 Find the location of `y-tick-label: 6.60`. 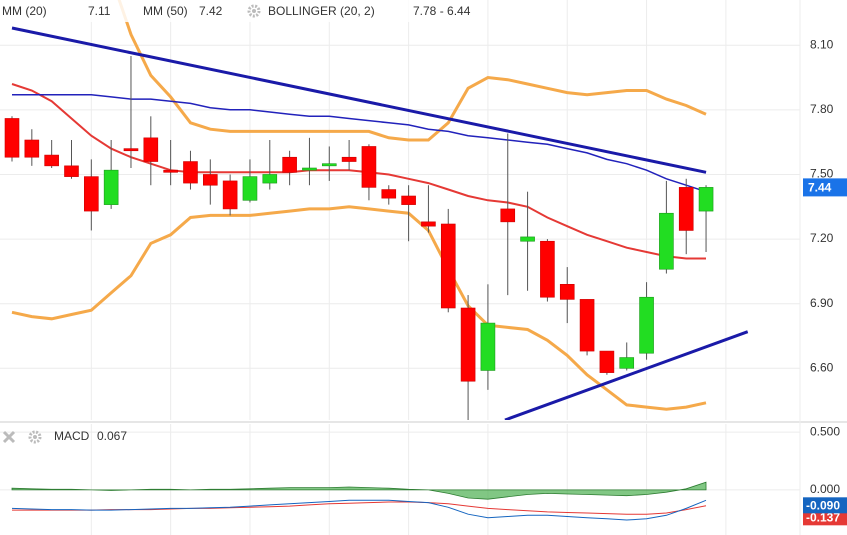

y-tick-label: 6.60 is located at coordinates (822, 367).